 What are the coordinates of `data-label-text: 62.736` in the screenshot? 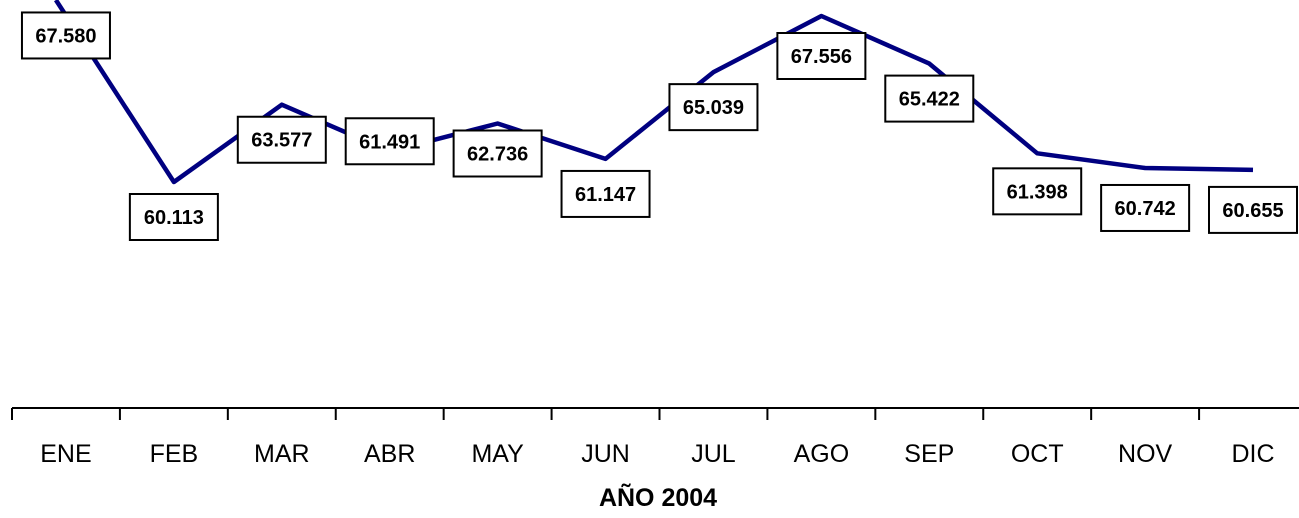 It's located at (497, 154).